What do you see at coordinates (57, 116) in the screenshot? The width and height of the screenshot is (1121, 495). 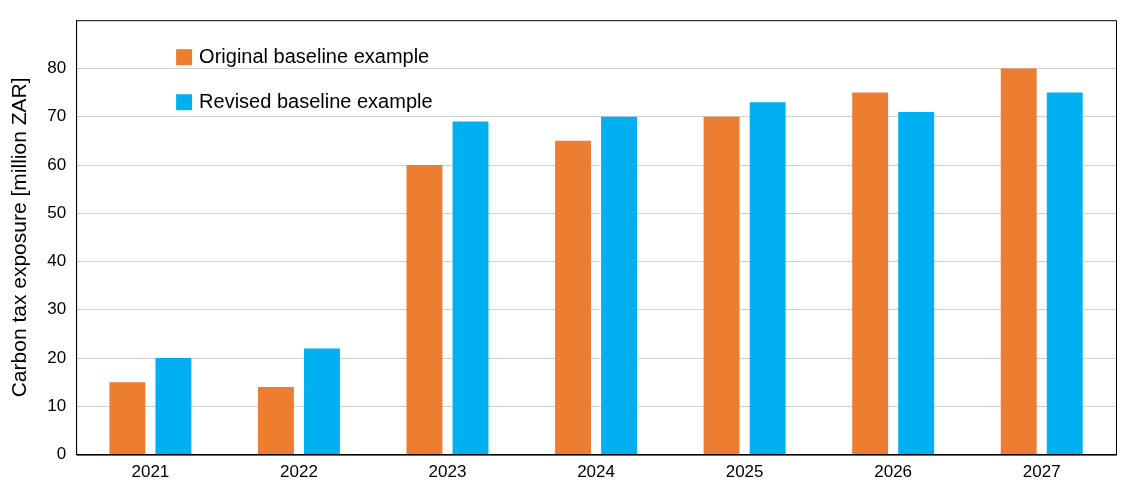 I see `y-tick-label: 70` at bounding box center [57, 116].